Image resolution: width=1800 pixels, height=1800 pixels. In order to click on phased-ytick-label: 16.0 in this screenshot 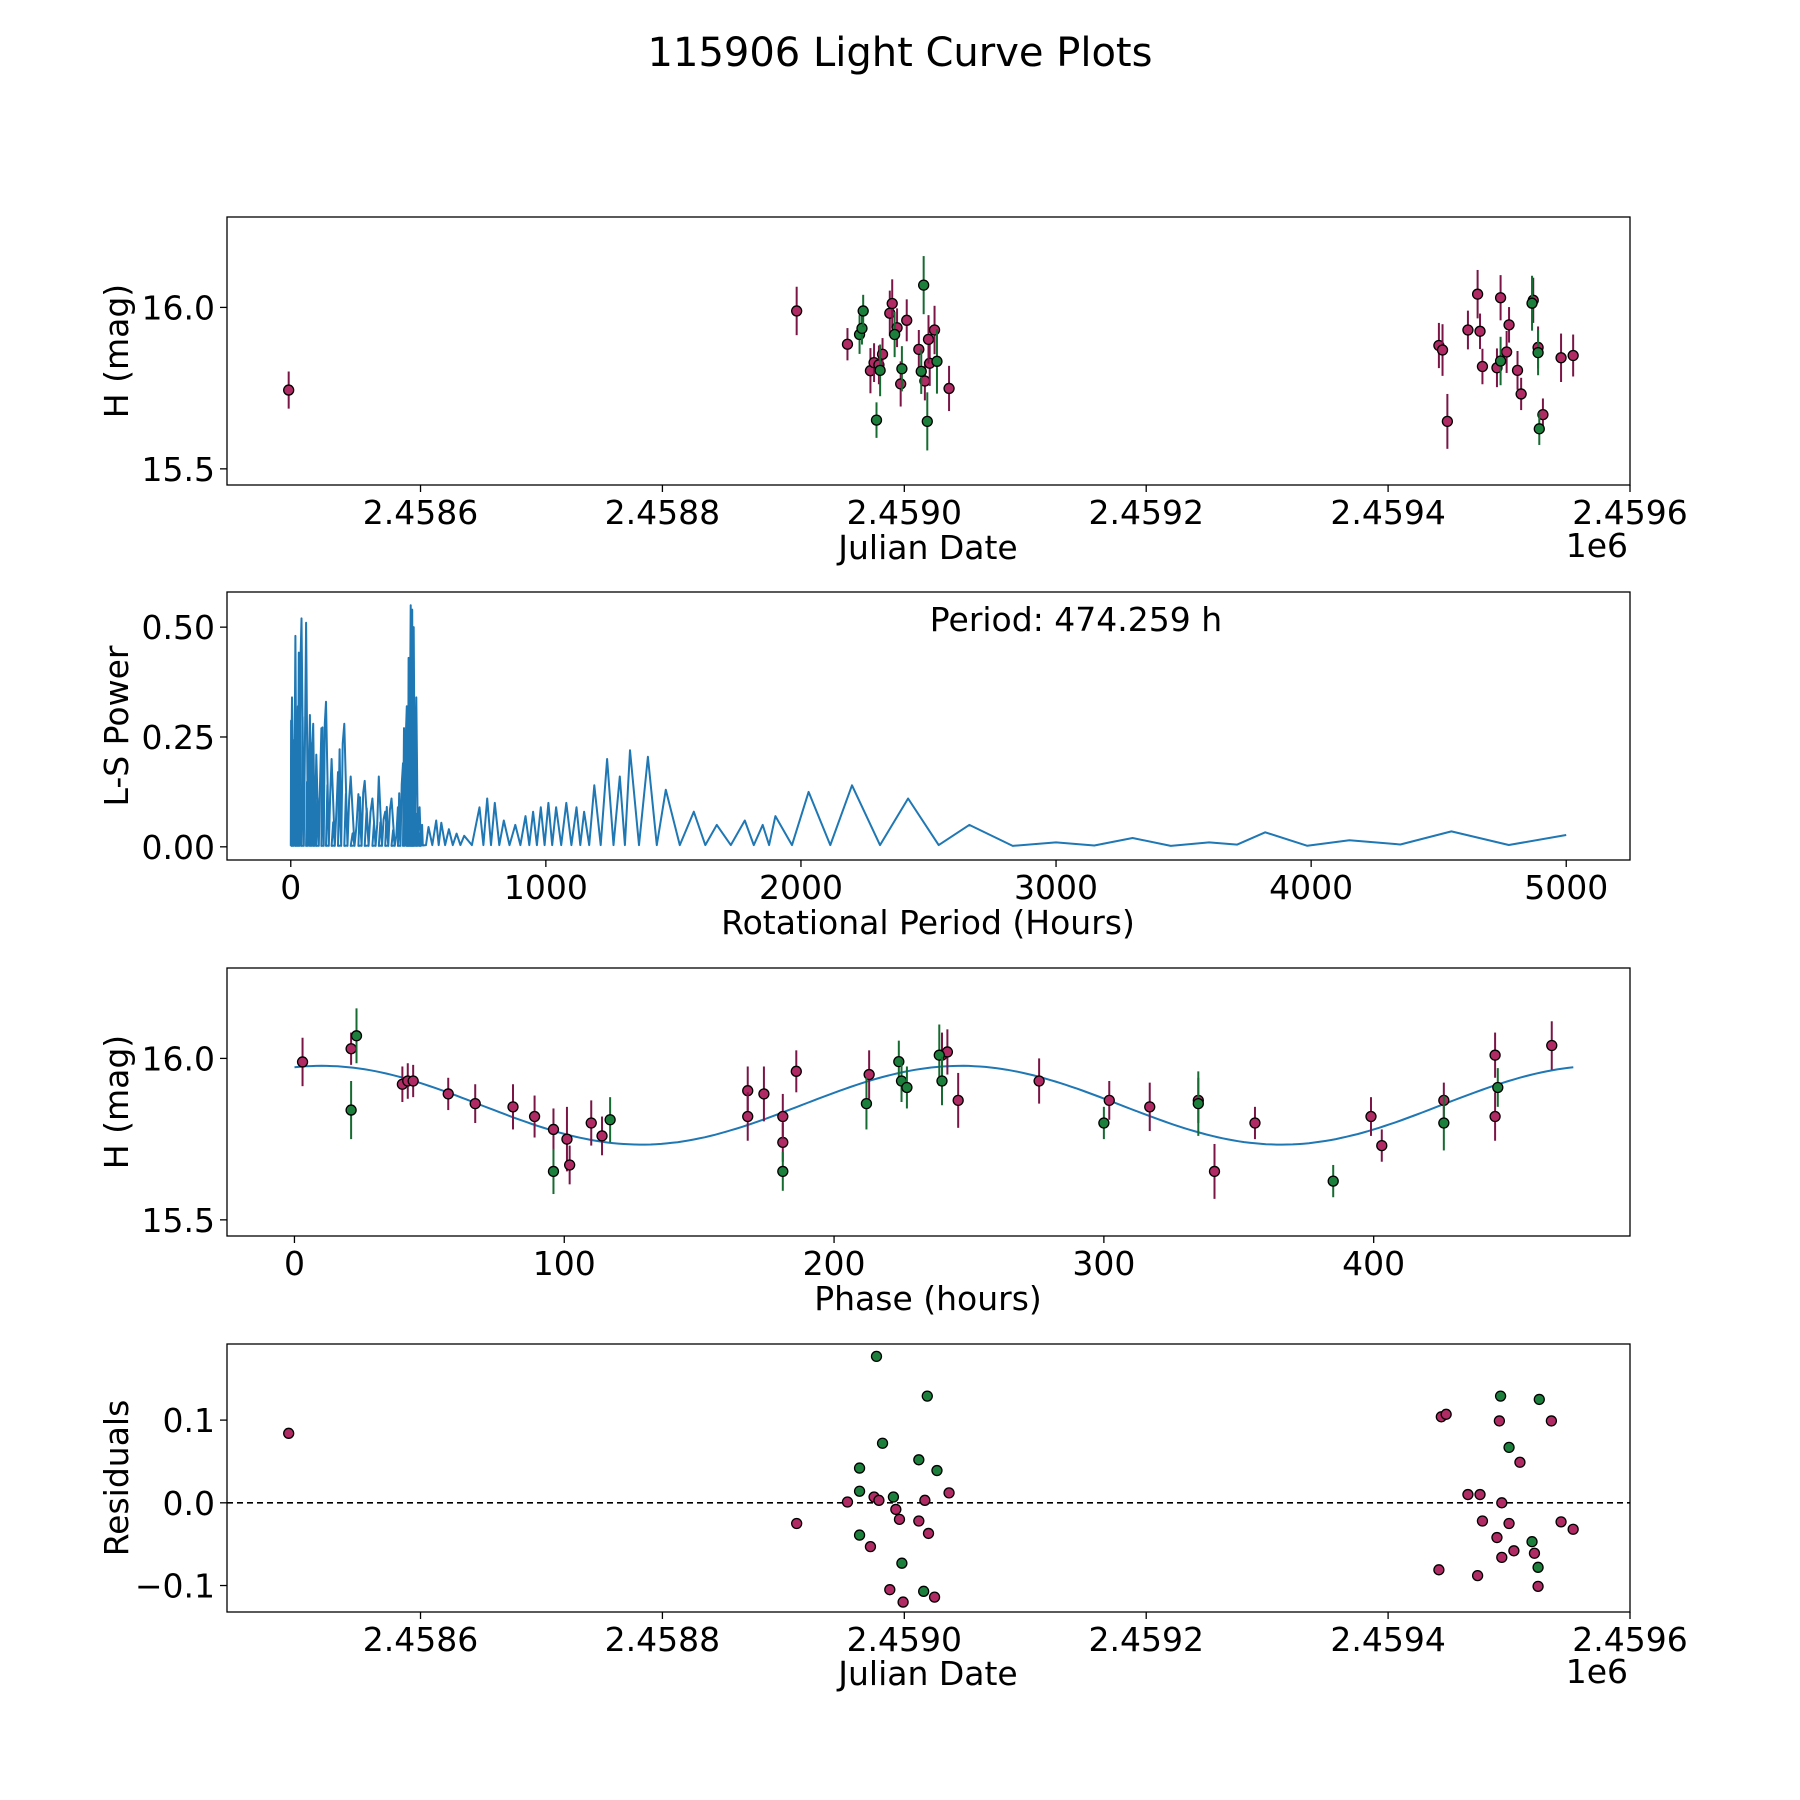, I will do `click(178, 1058)`.